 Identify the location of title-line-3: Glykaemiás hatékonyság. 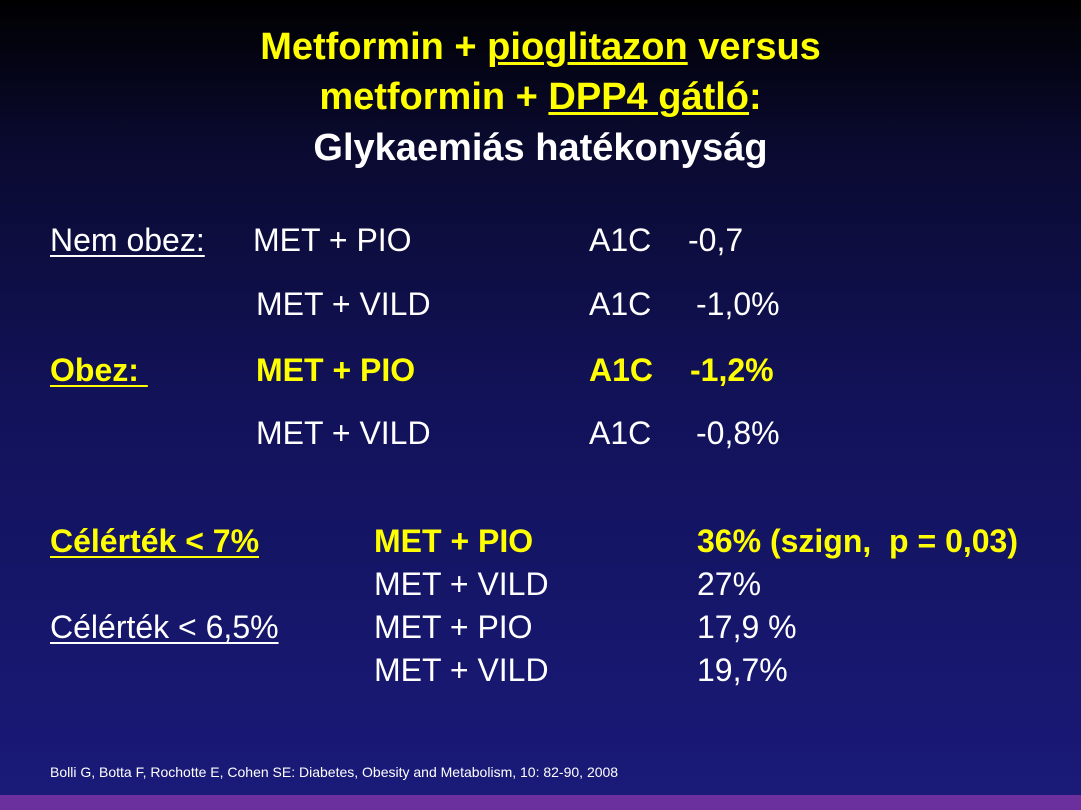
(540, 148).